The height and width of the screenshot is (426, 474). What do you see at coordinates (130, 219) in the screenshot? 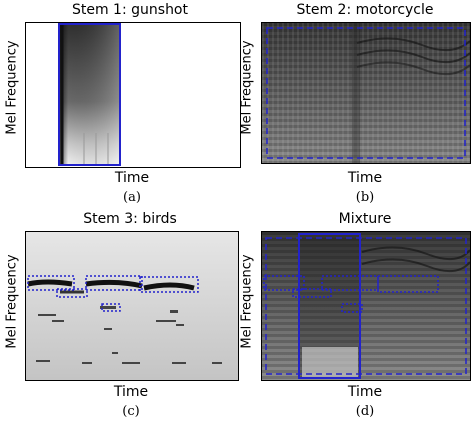
I see `panel-title: Stem 3: birds` at bounding box center [130, 219].